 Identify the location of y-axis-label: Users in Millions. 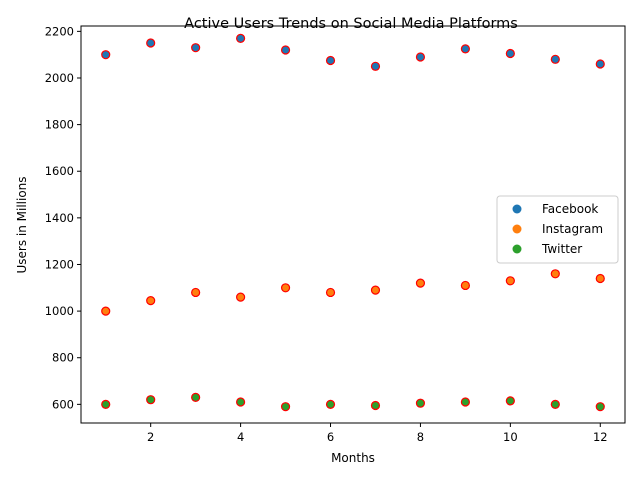
(22, 224).